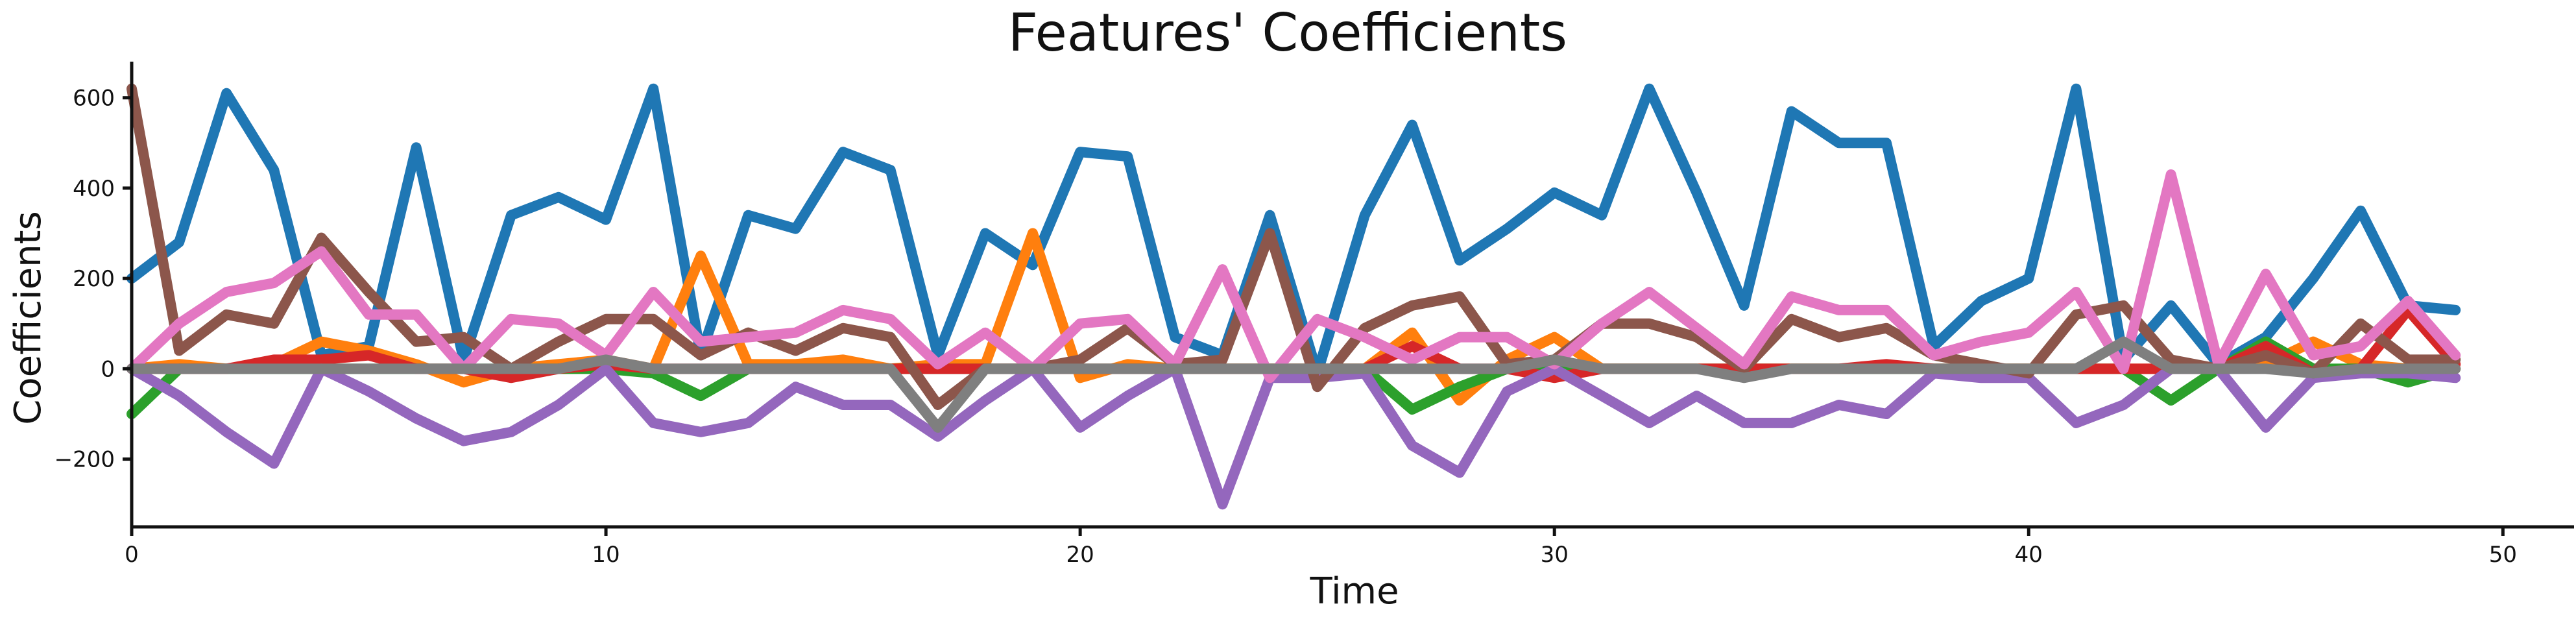 Image resolution: width=2576 pixels, height=619 pixels. What do you see at coordinates (2029, 555) in the screenshot?
I see `x-tick-label: 40` at bounding box center [2029, 555].